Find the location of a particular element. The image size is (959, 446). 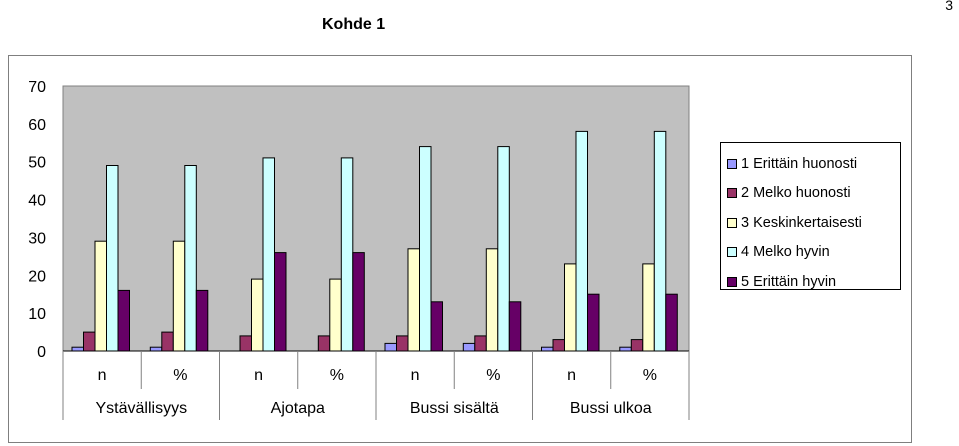

legend-item: 5 Erittäin hyvin is located at coordinates (813, 282).